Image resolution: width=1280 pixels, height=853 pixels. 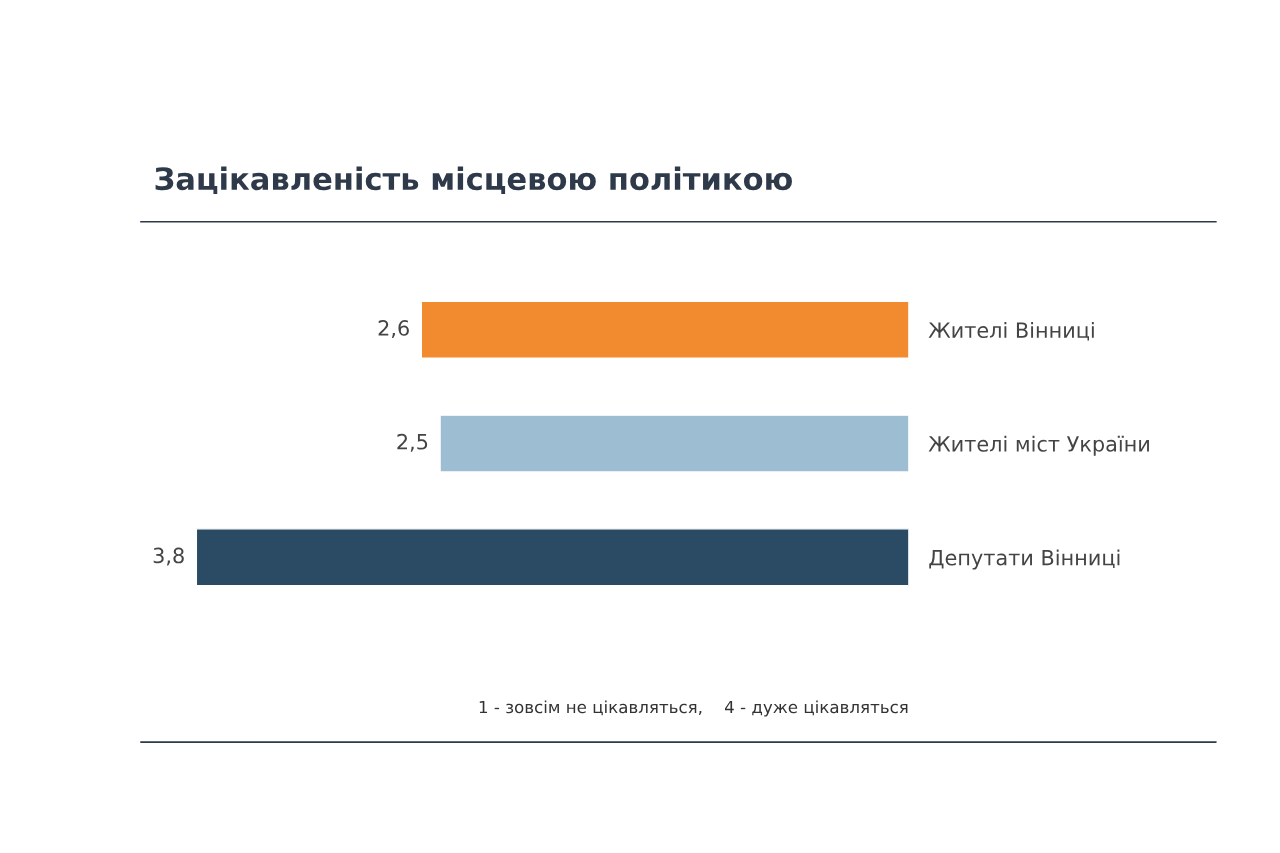 I want to click on data-label: 2,5, so click(x=412, y=442).